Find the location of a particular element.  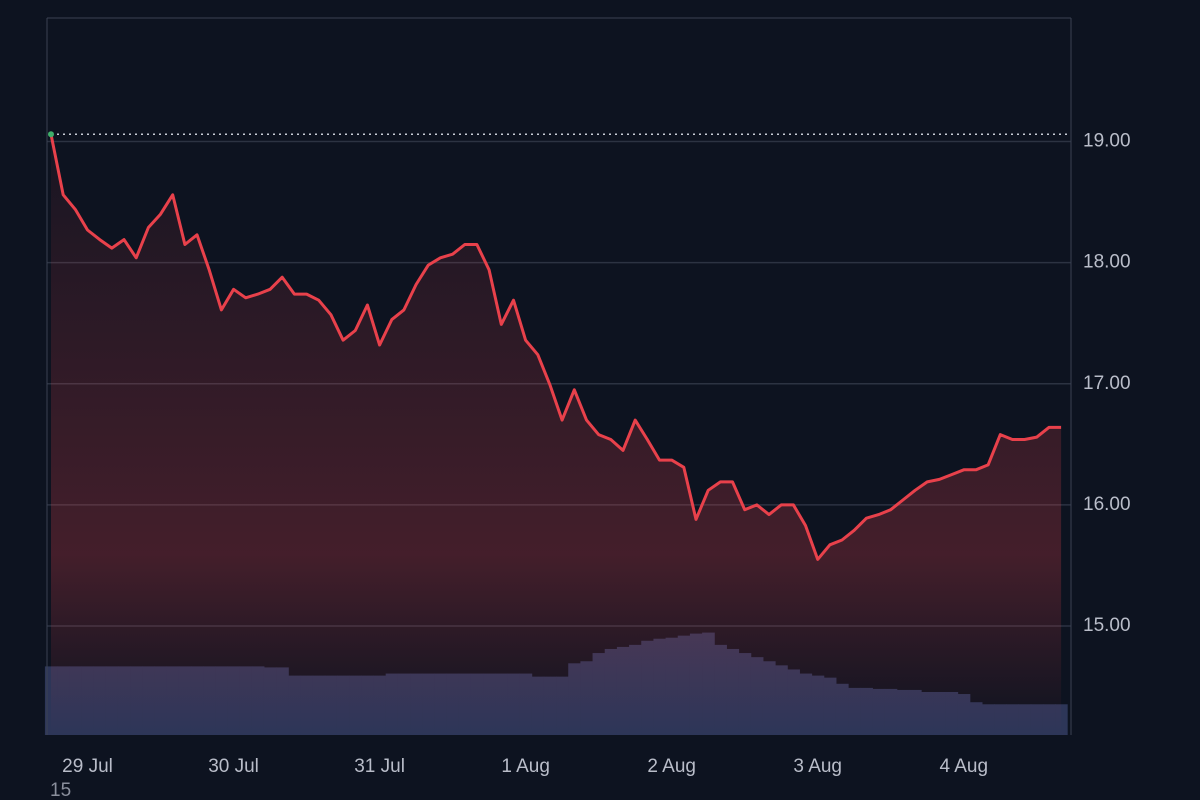

start-dot is located at coordinates (51, 134).